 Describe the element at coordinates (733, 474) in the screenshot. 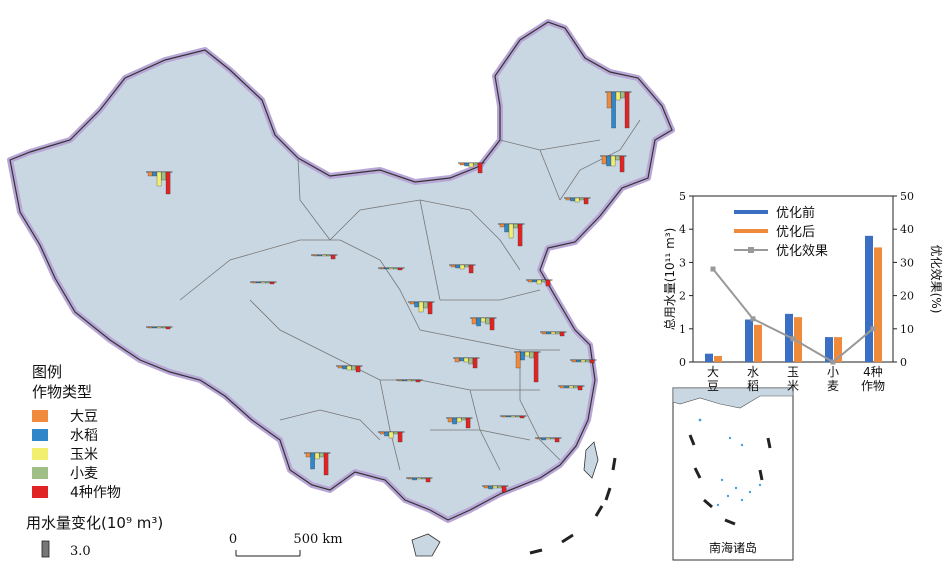

I see `inset-frame` at that location.